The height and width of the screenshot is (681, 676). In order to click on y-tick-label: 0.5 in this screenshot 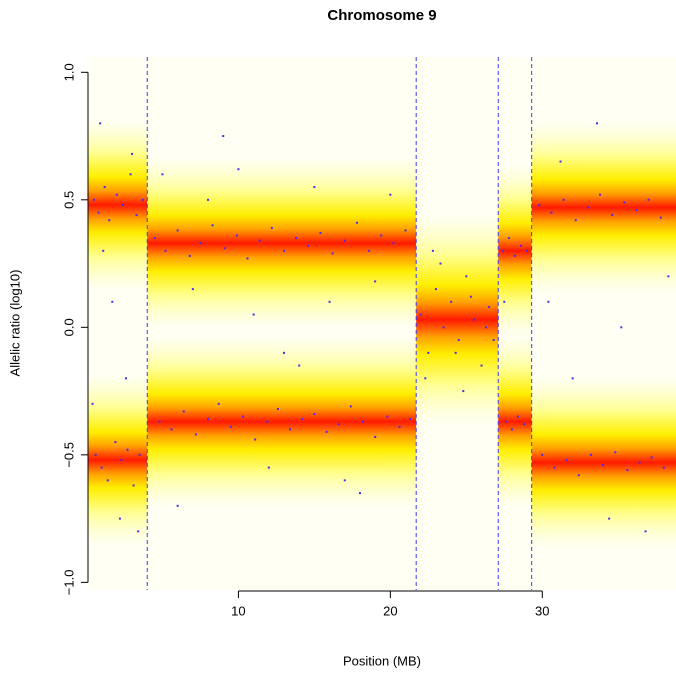, I will do `click(68, 200)`.